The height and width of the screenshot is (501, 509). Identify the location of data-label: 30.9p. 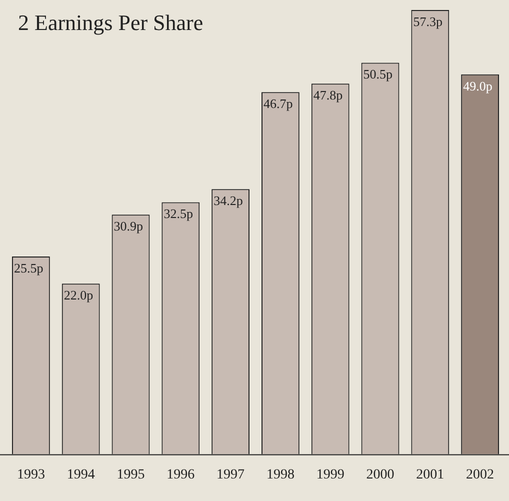
(129, 226).